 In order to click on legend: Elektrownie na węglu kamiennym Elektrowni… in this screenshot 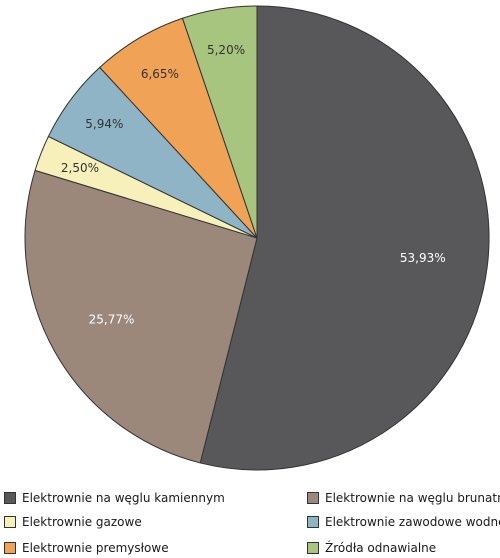, I will do `click(250, 522)`.